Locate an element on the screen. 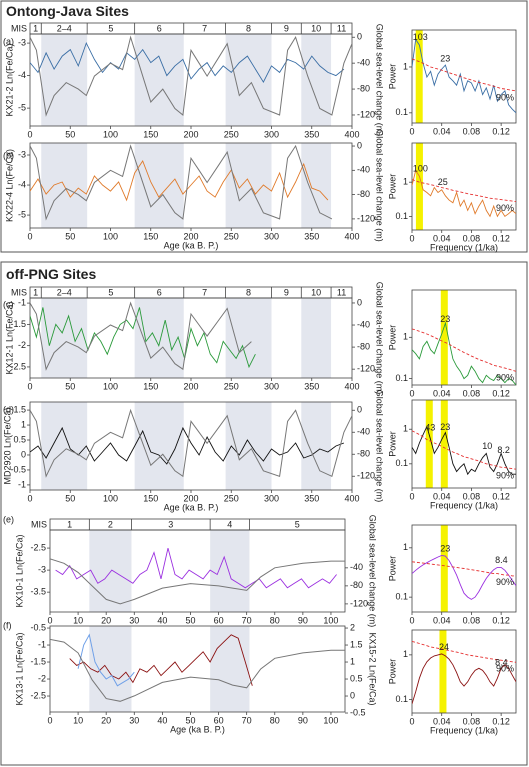 Image resolution: width=529 pixels, height=767 pixels. mis-name: 11 is located at coordinates (341, 292).